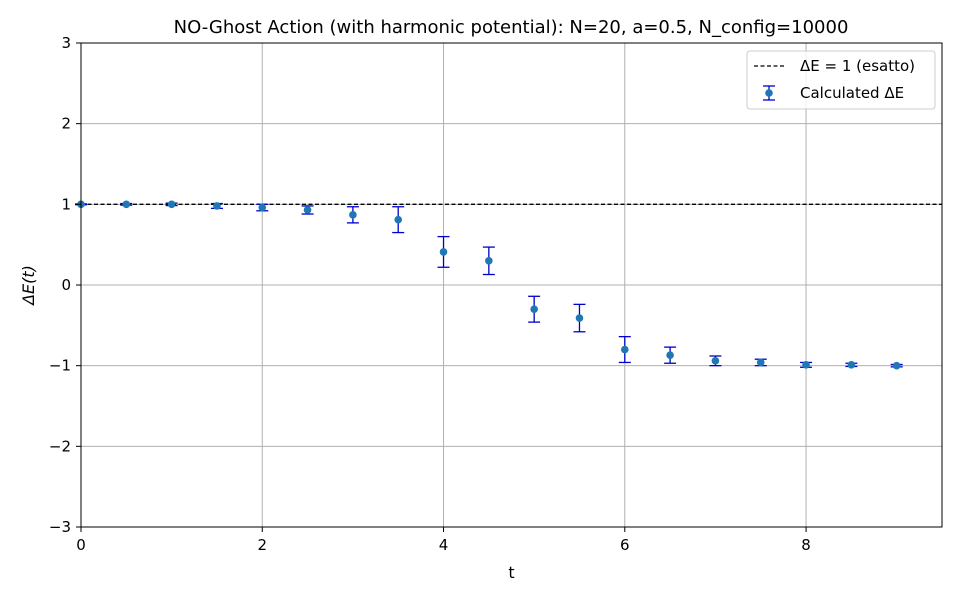  Describe the element at coordinates (66, 43) in the screenshot. I see `y-tick-label: 3` at that location.